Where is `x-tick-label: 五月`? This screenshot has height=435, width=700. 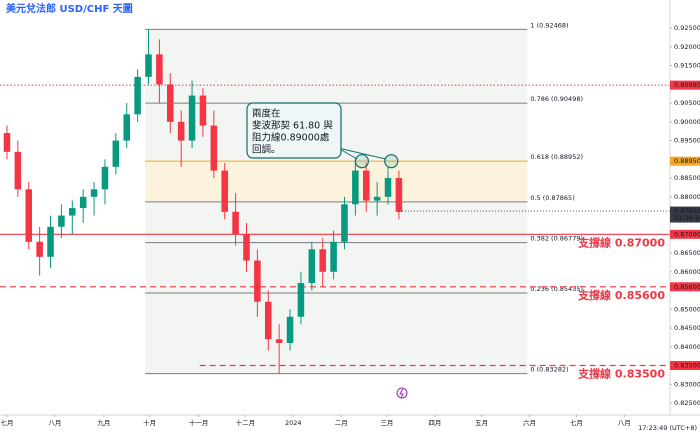 x-tick-label: 五月 is located at coordinates (481, 423).